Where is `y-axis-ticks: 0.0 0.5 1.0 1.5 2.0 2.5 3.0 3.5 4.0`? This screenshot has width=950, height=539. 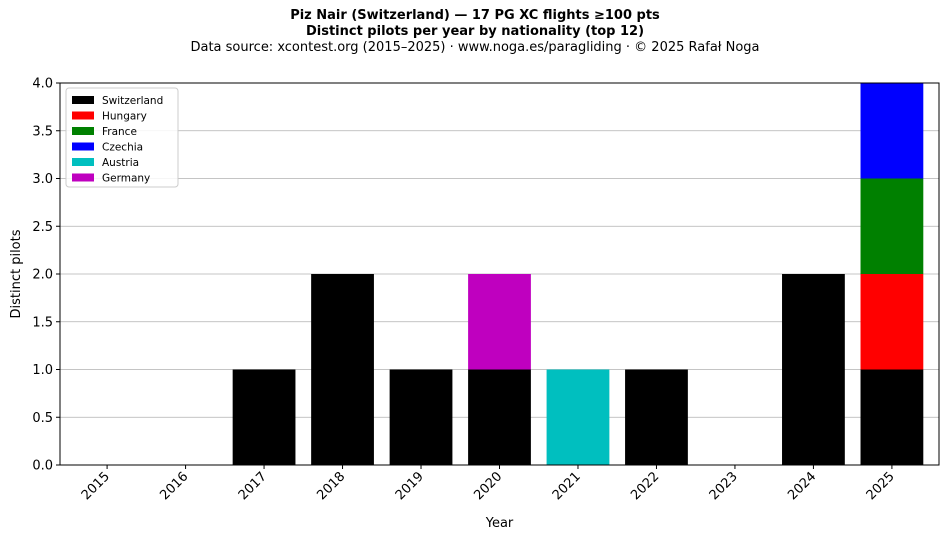 y-axis-ticks: 0.0 0.5 1.0 1.5 2.0 2.5 3.0 3.5 4.0 is located at coordinates (46, 275).